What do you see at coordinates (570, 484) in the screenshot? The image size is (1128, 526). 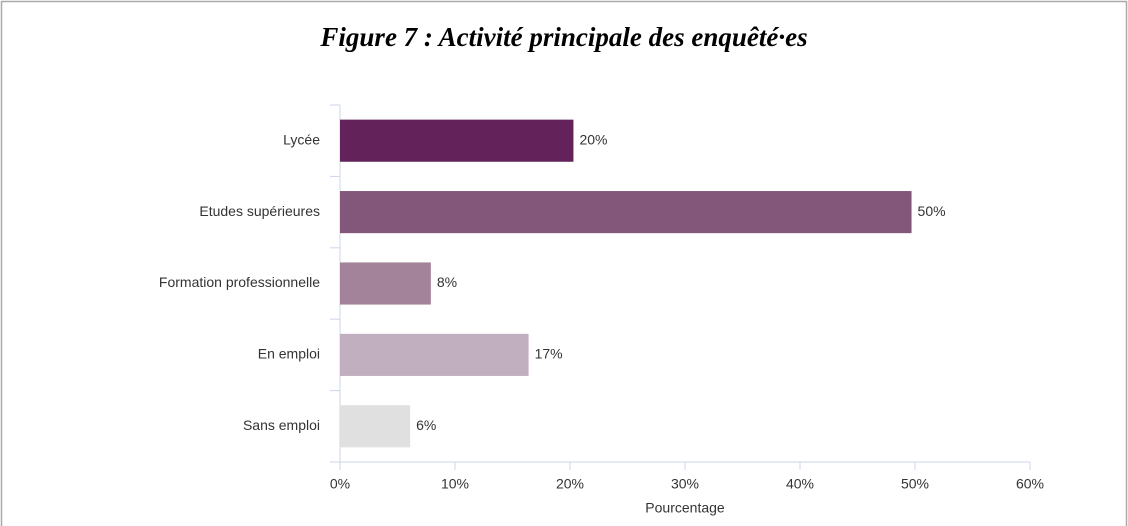 I see `x-tick-label: 20%` at bounding box center [570, 484].